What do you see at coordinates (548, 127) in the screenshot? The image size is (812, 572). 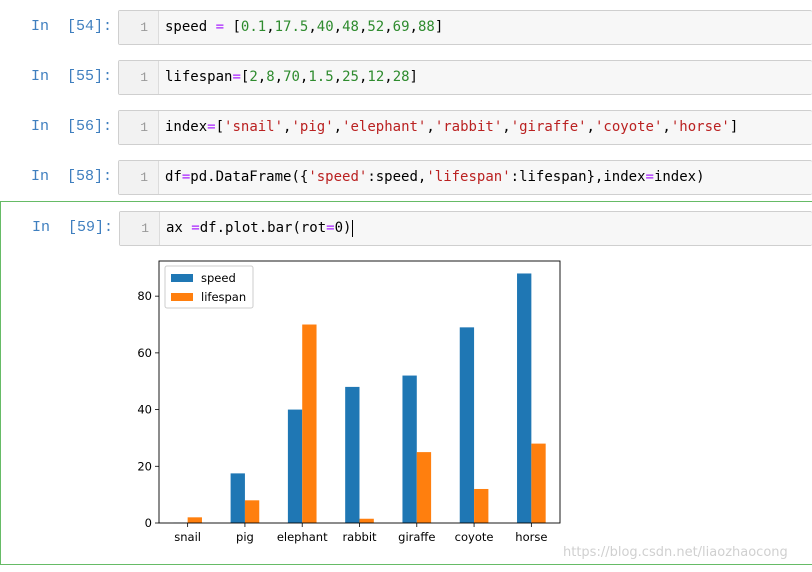 I see `code-string: 'giraffe'` at bounding box center [548, 127].